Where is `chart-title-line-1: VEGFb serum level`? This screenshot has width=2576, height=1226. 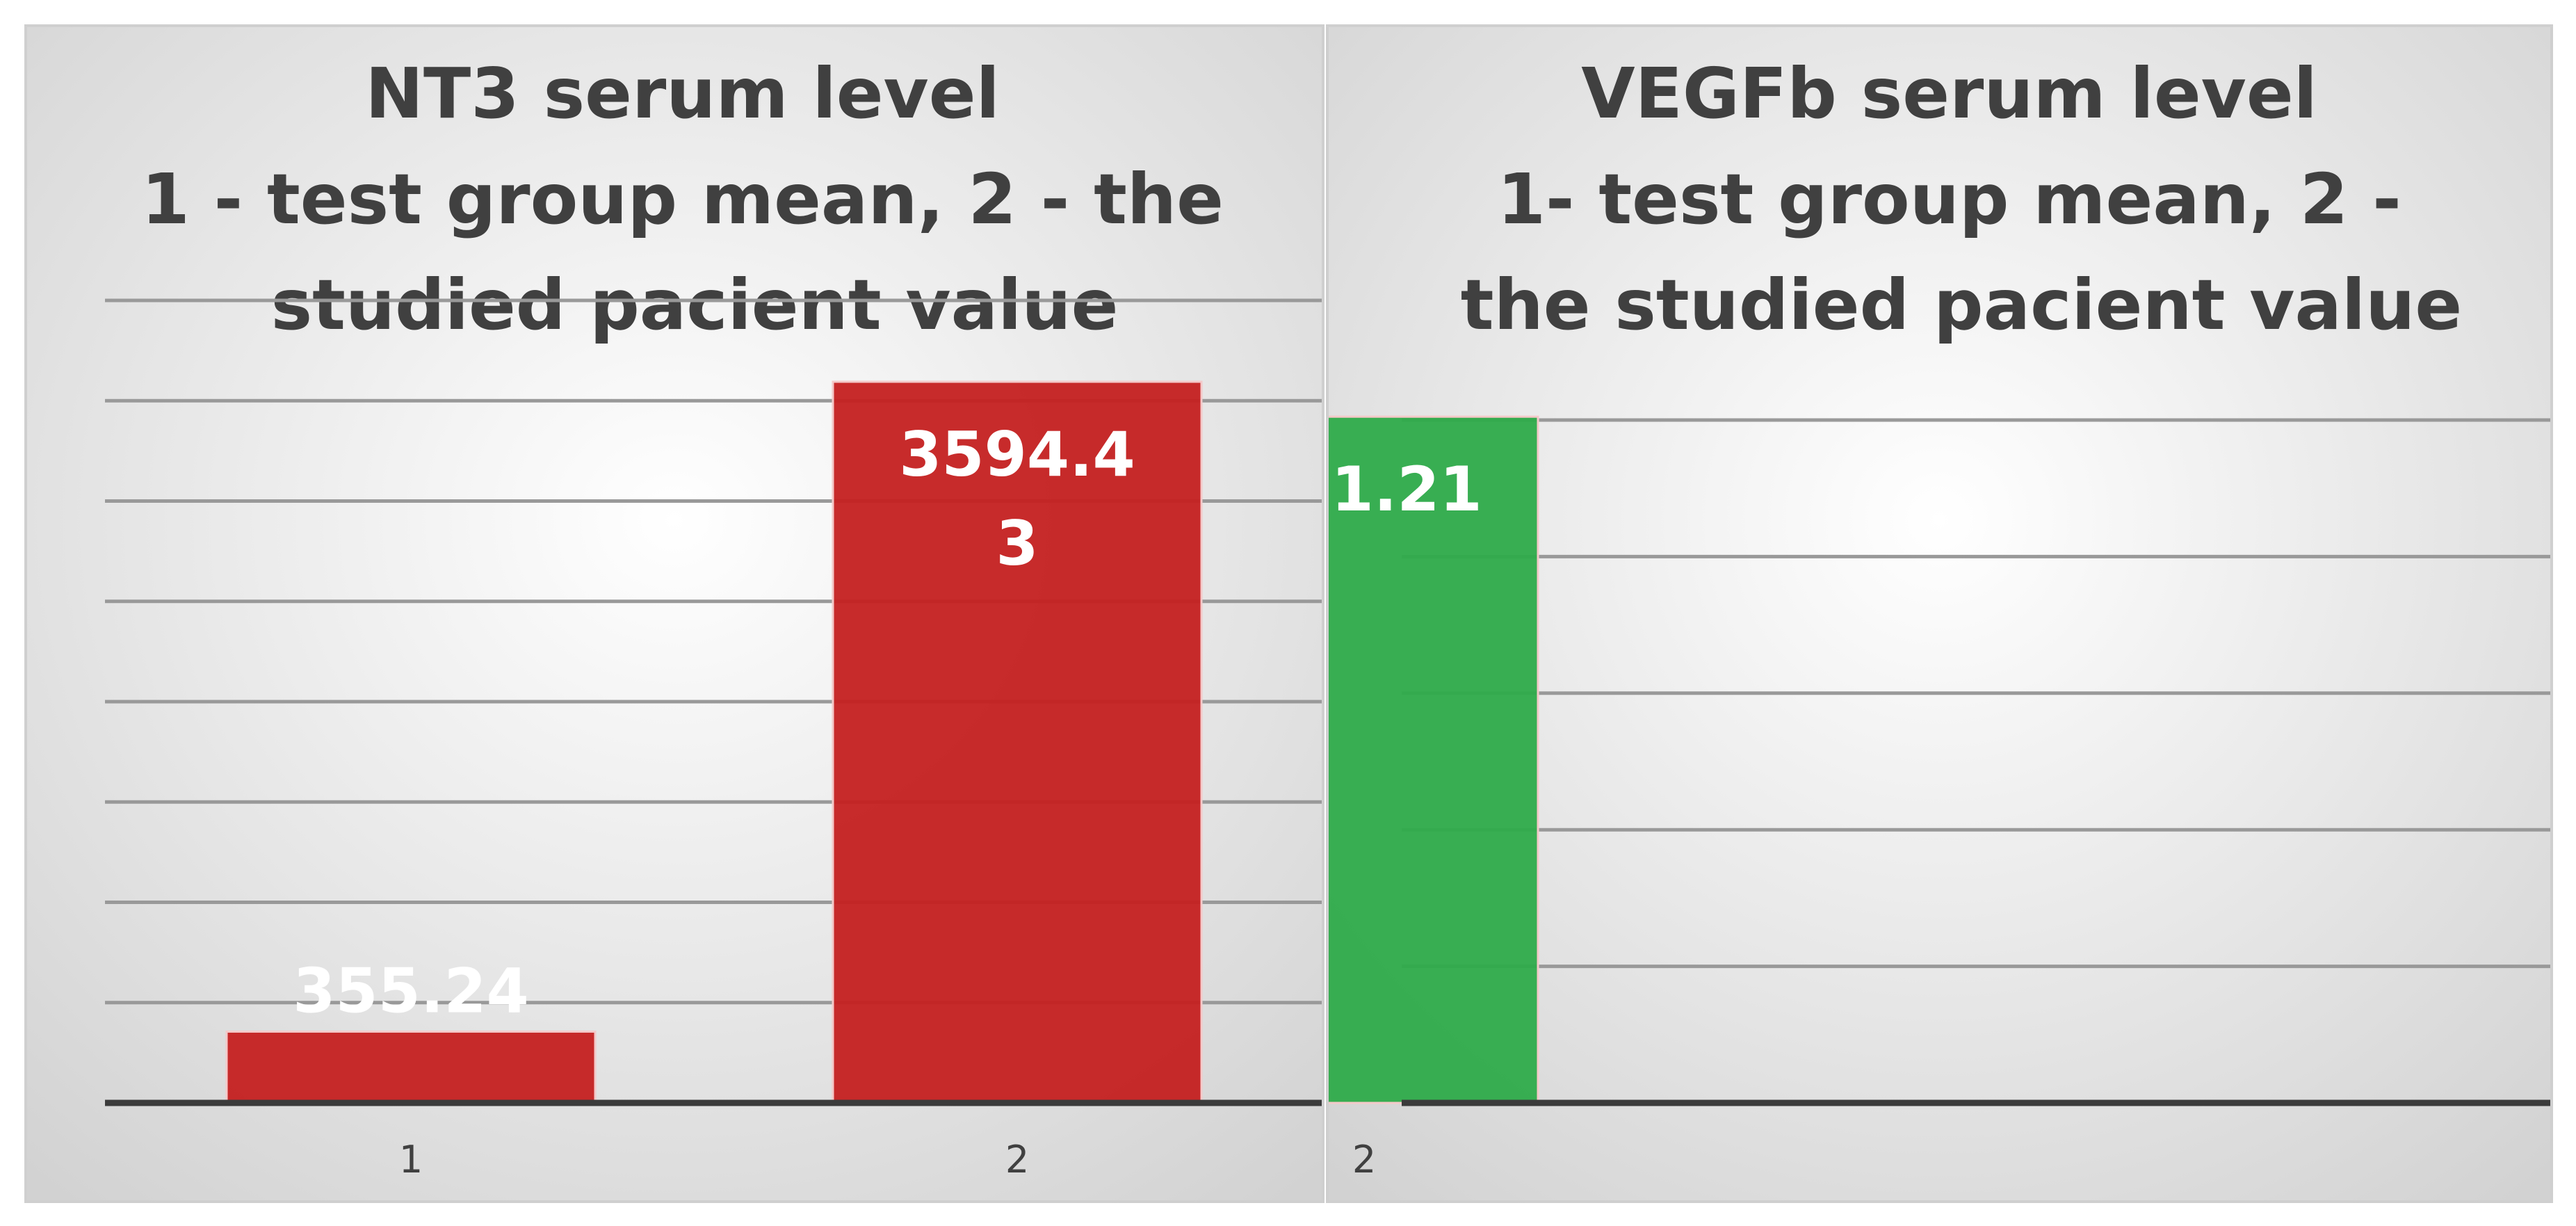
chart-title-line-1: VEGFb serum level is located at coordinates (1949, 93).